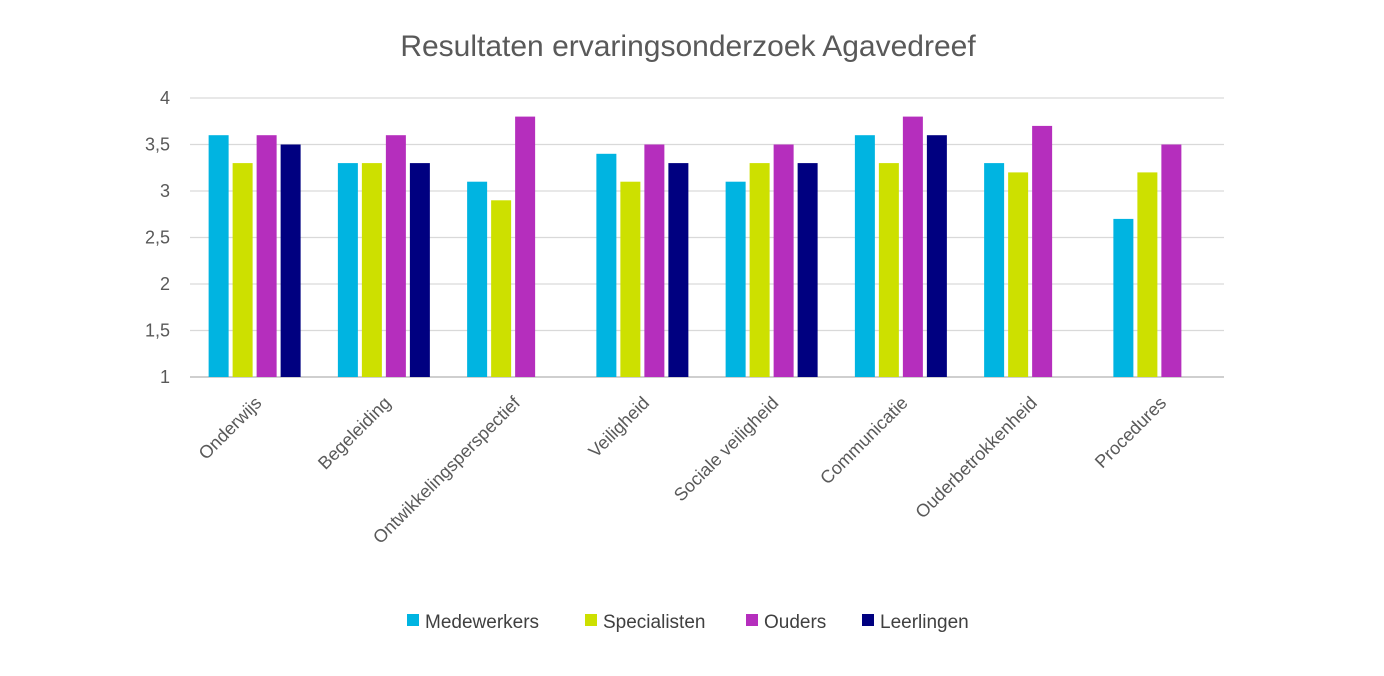  I want to click on y-tick-label: 2,5, so click(157, 238).